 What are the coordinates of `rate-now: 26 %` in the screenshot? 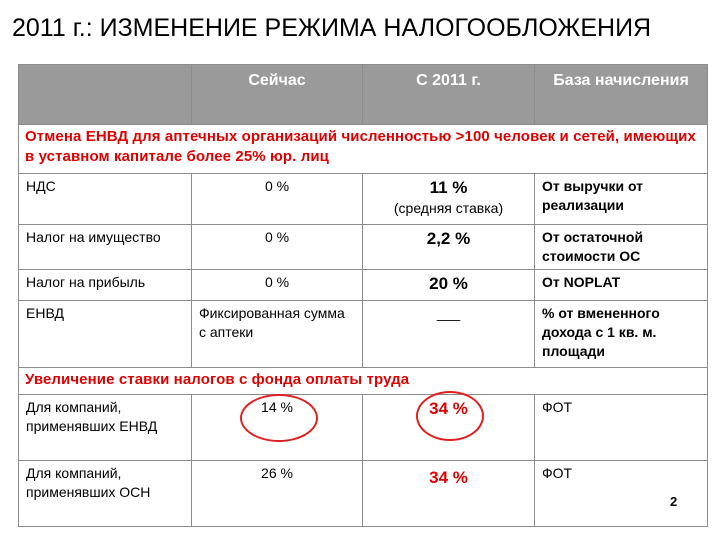 It's located at (277, 493).